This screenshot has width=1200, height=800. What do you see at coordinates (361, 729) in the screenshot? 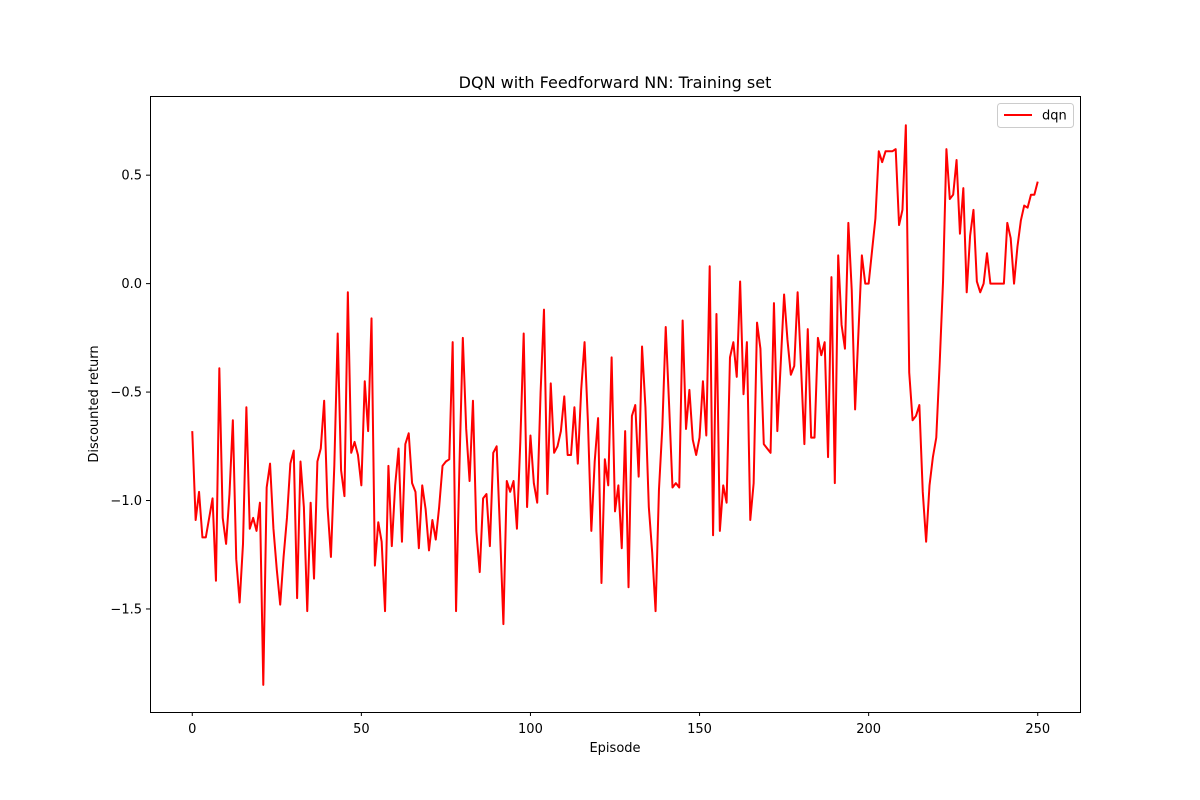
I see `x-tick-label: 50` at bounding box center [361, 729].